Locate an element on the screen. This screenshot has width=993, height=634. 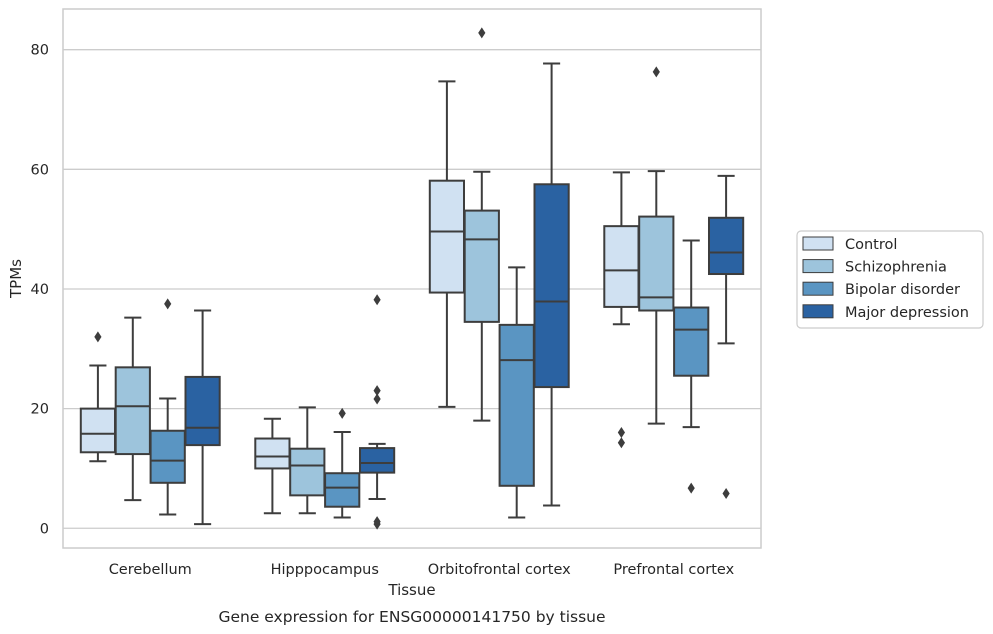
y-tick-label: 20 is located at coordinates (40, 410).